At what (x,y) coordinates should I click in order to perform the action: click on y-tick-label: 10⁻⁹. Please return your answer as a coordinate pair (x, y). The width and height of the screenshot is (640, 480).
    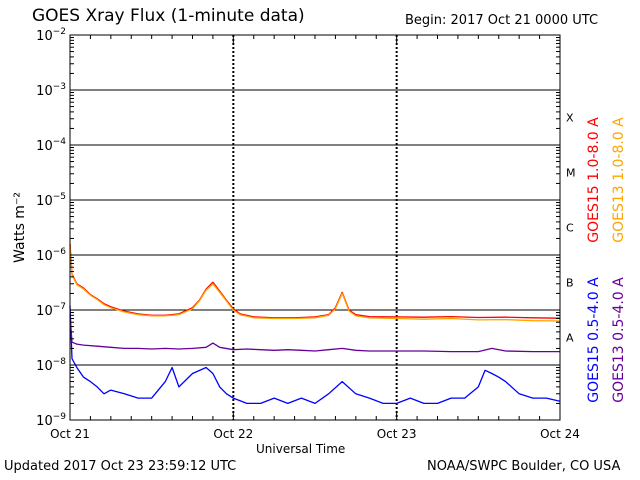
    Looking at the image, I should click on (51, 420).